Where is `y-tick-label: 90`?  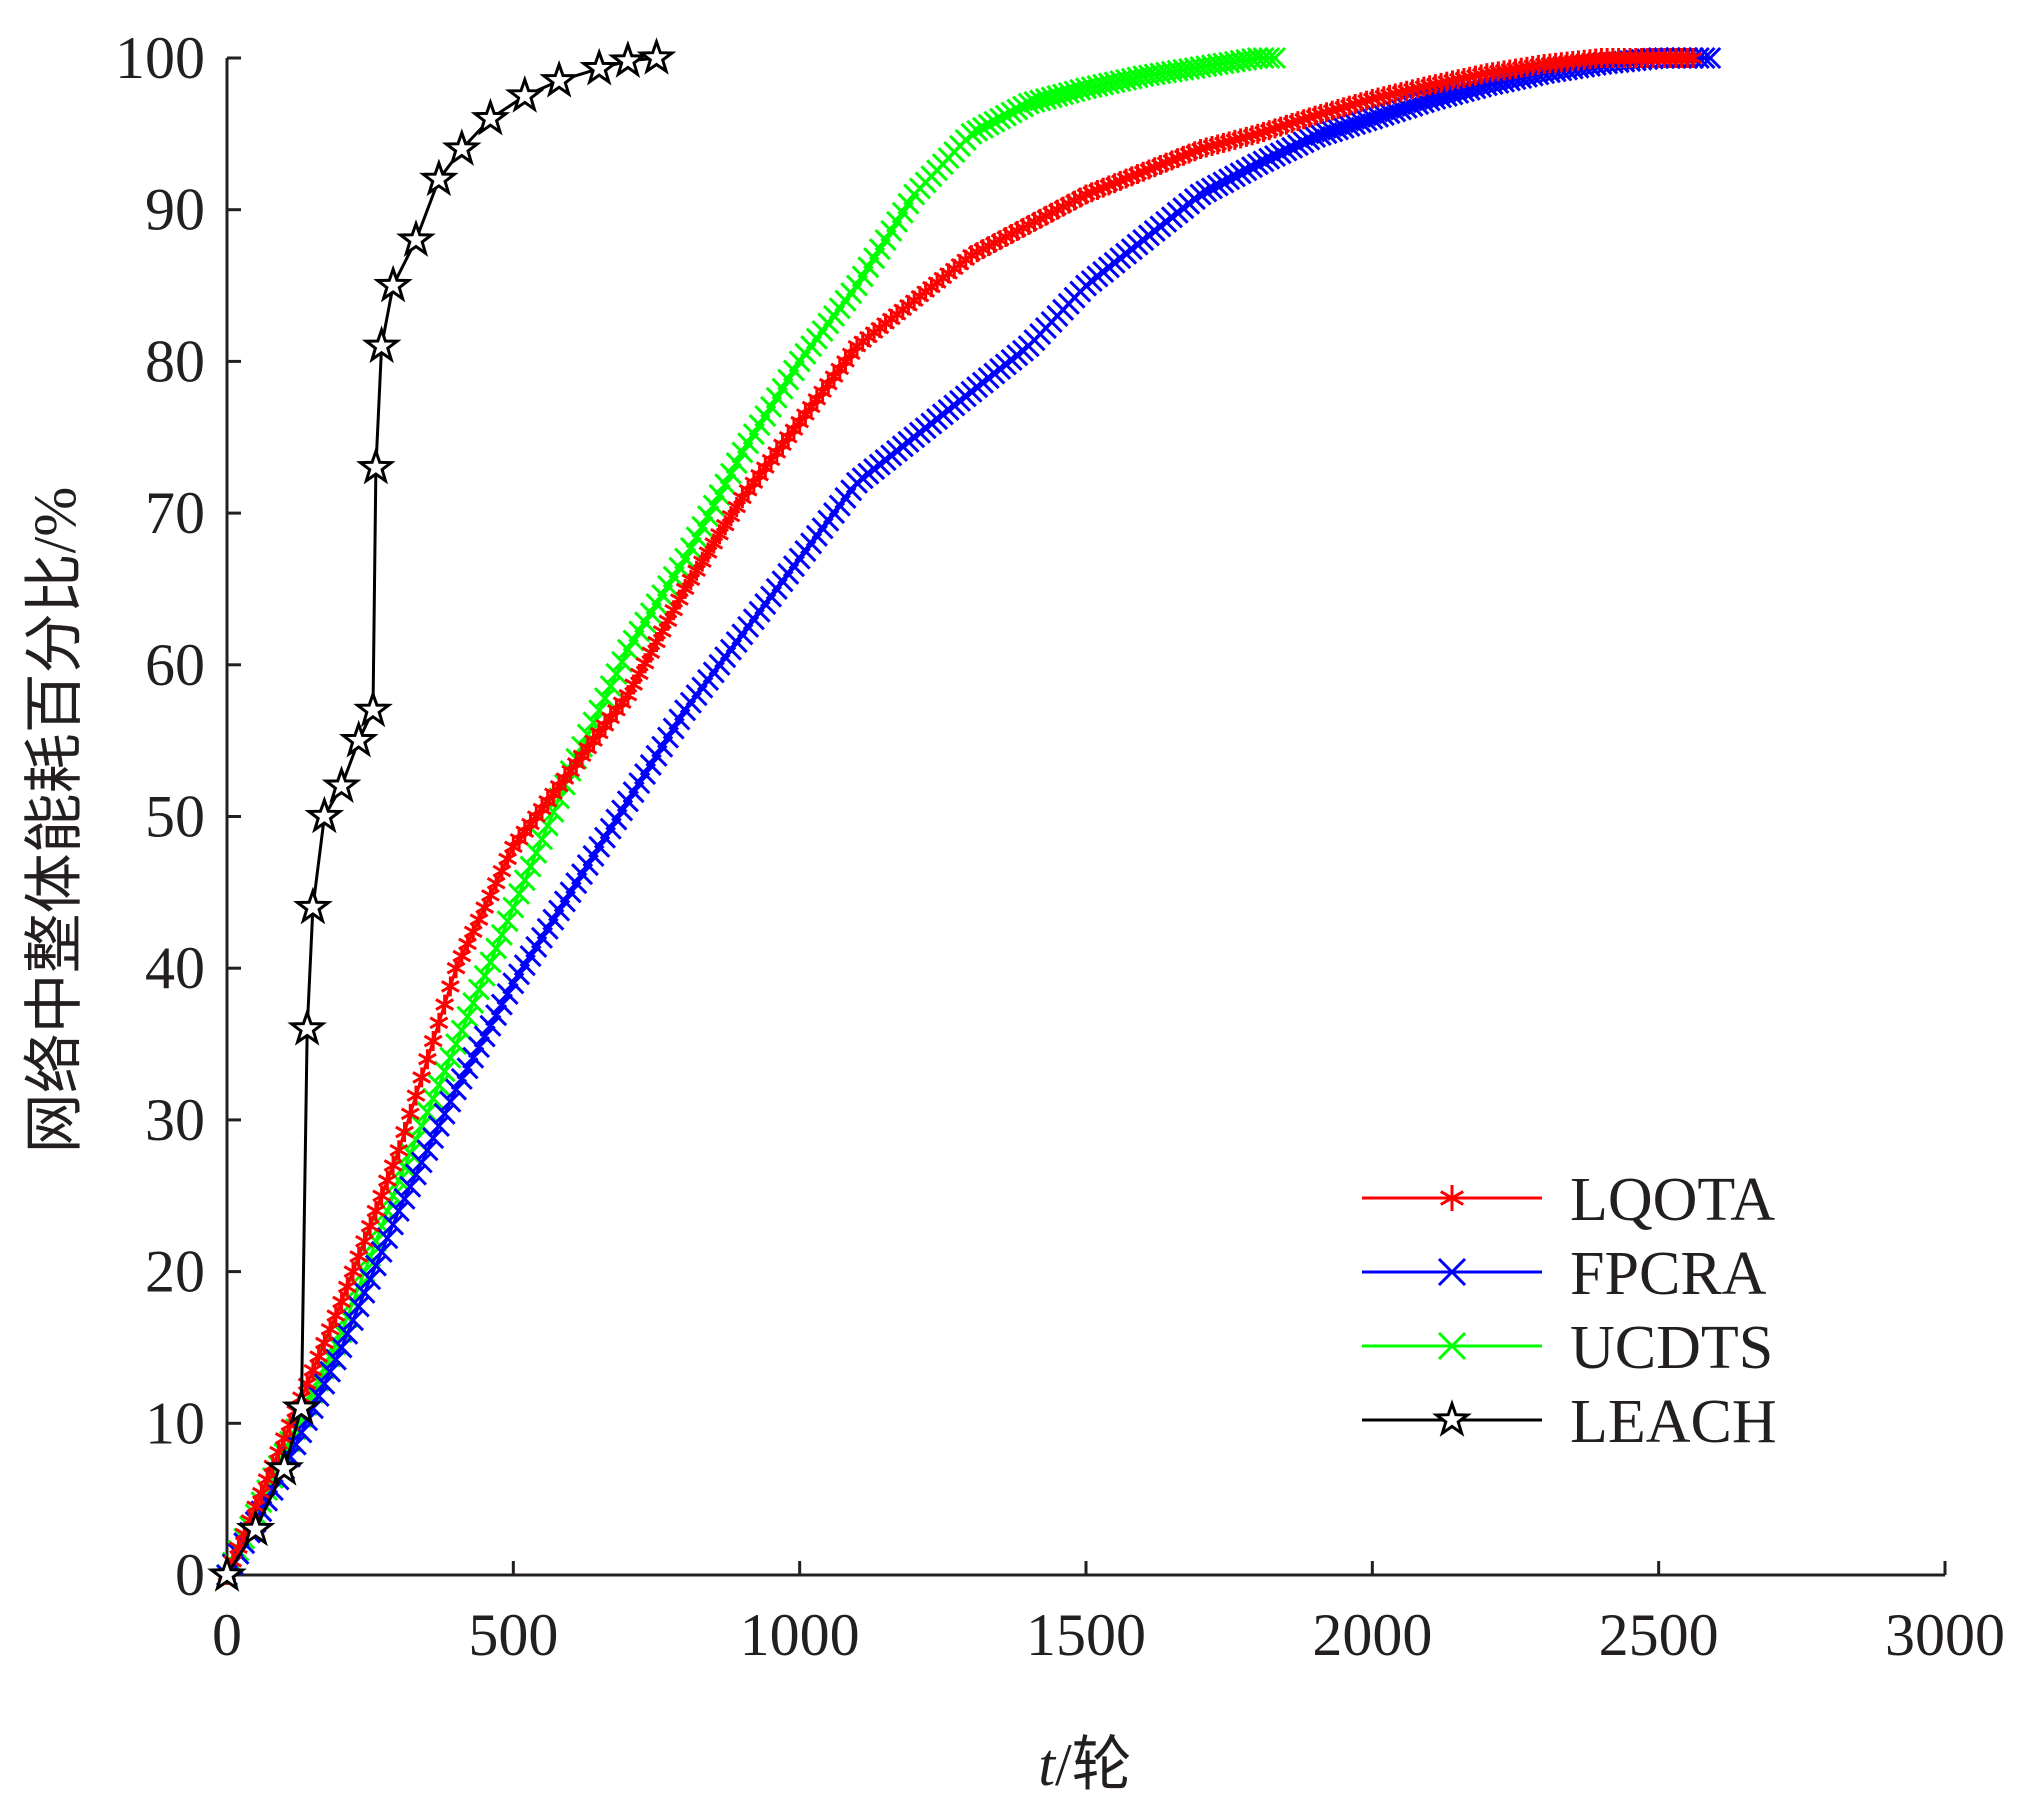
y-tick-label: 90 is located at coordinates (175, 210).